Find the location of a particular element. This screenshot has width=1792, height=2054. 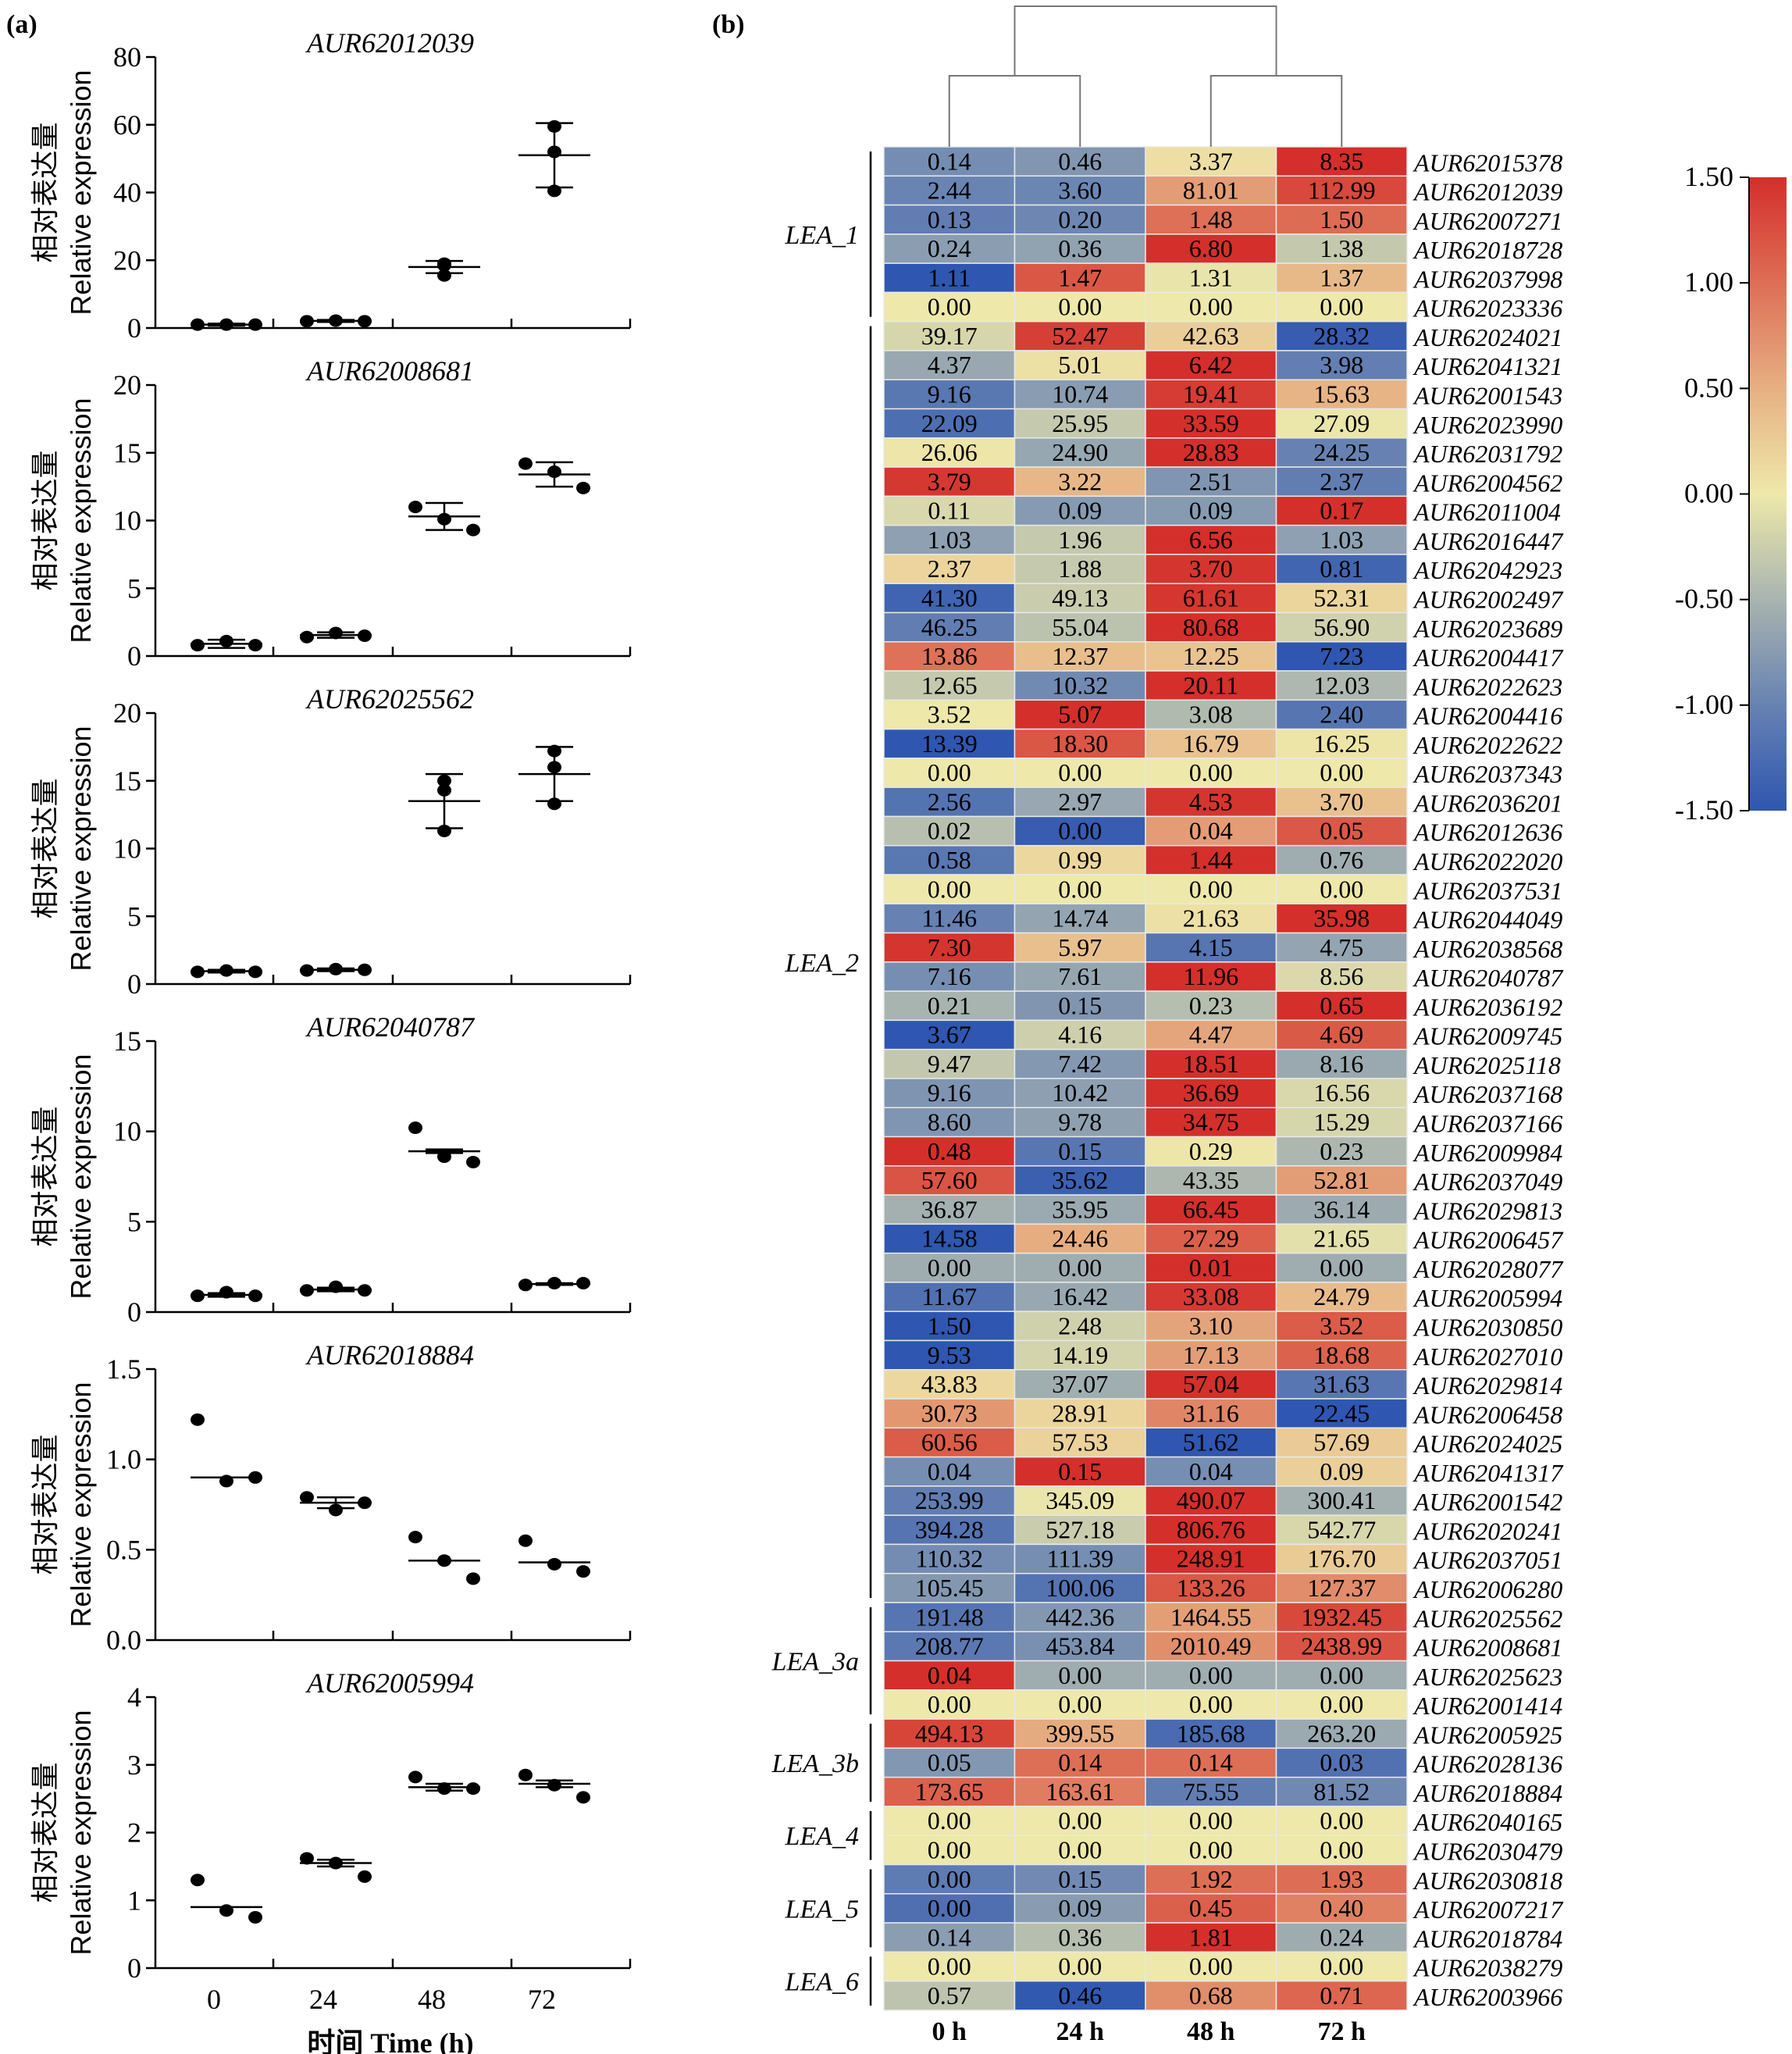

gene-label: AUR62029814 is located at coordinates (1487, 1385).